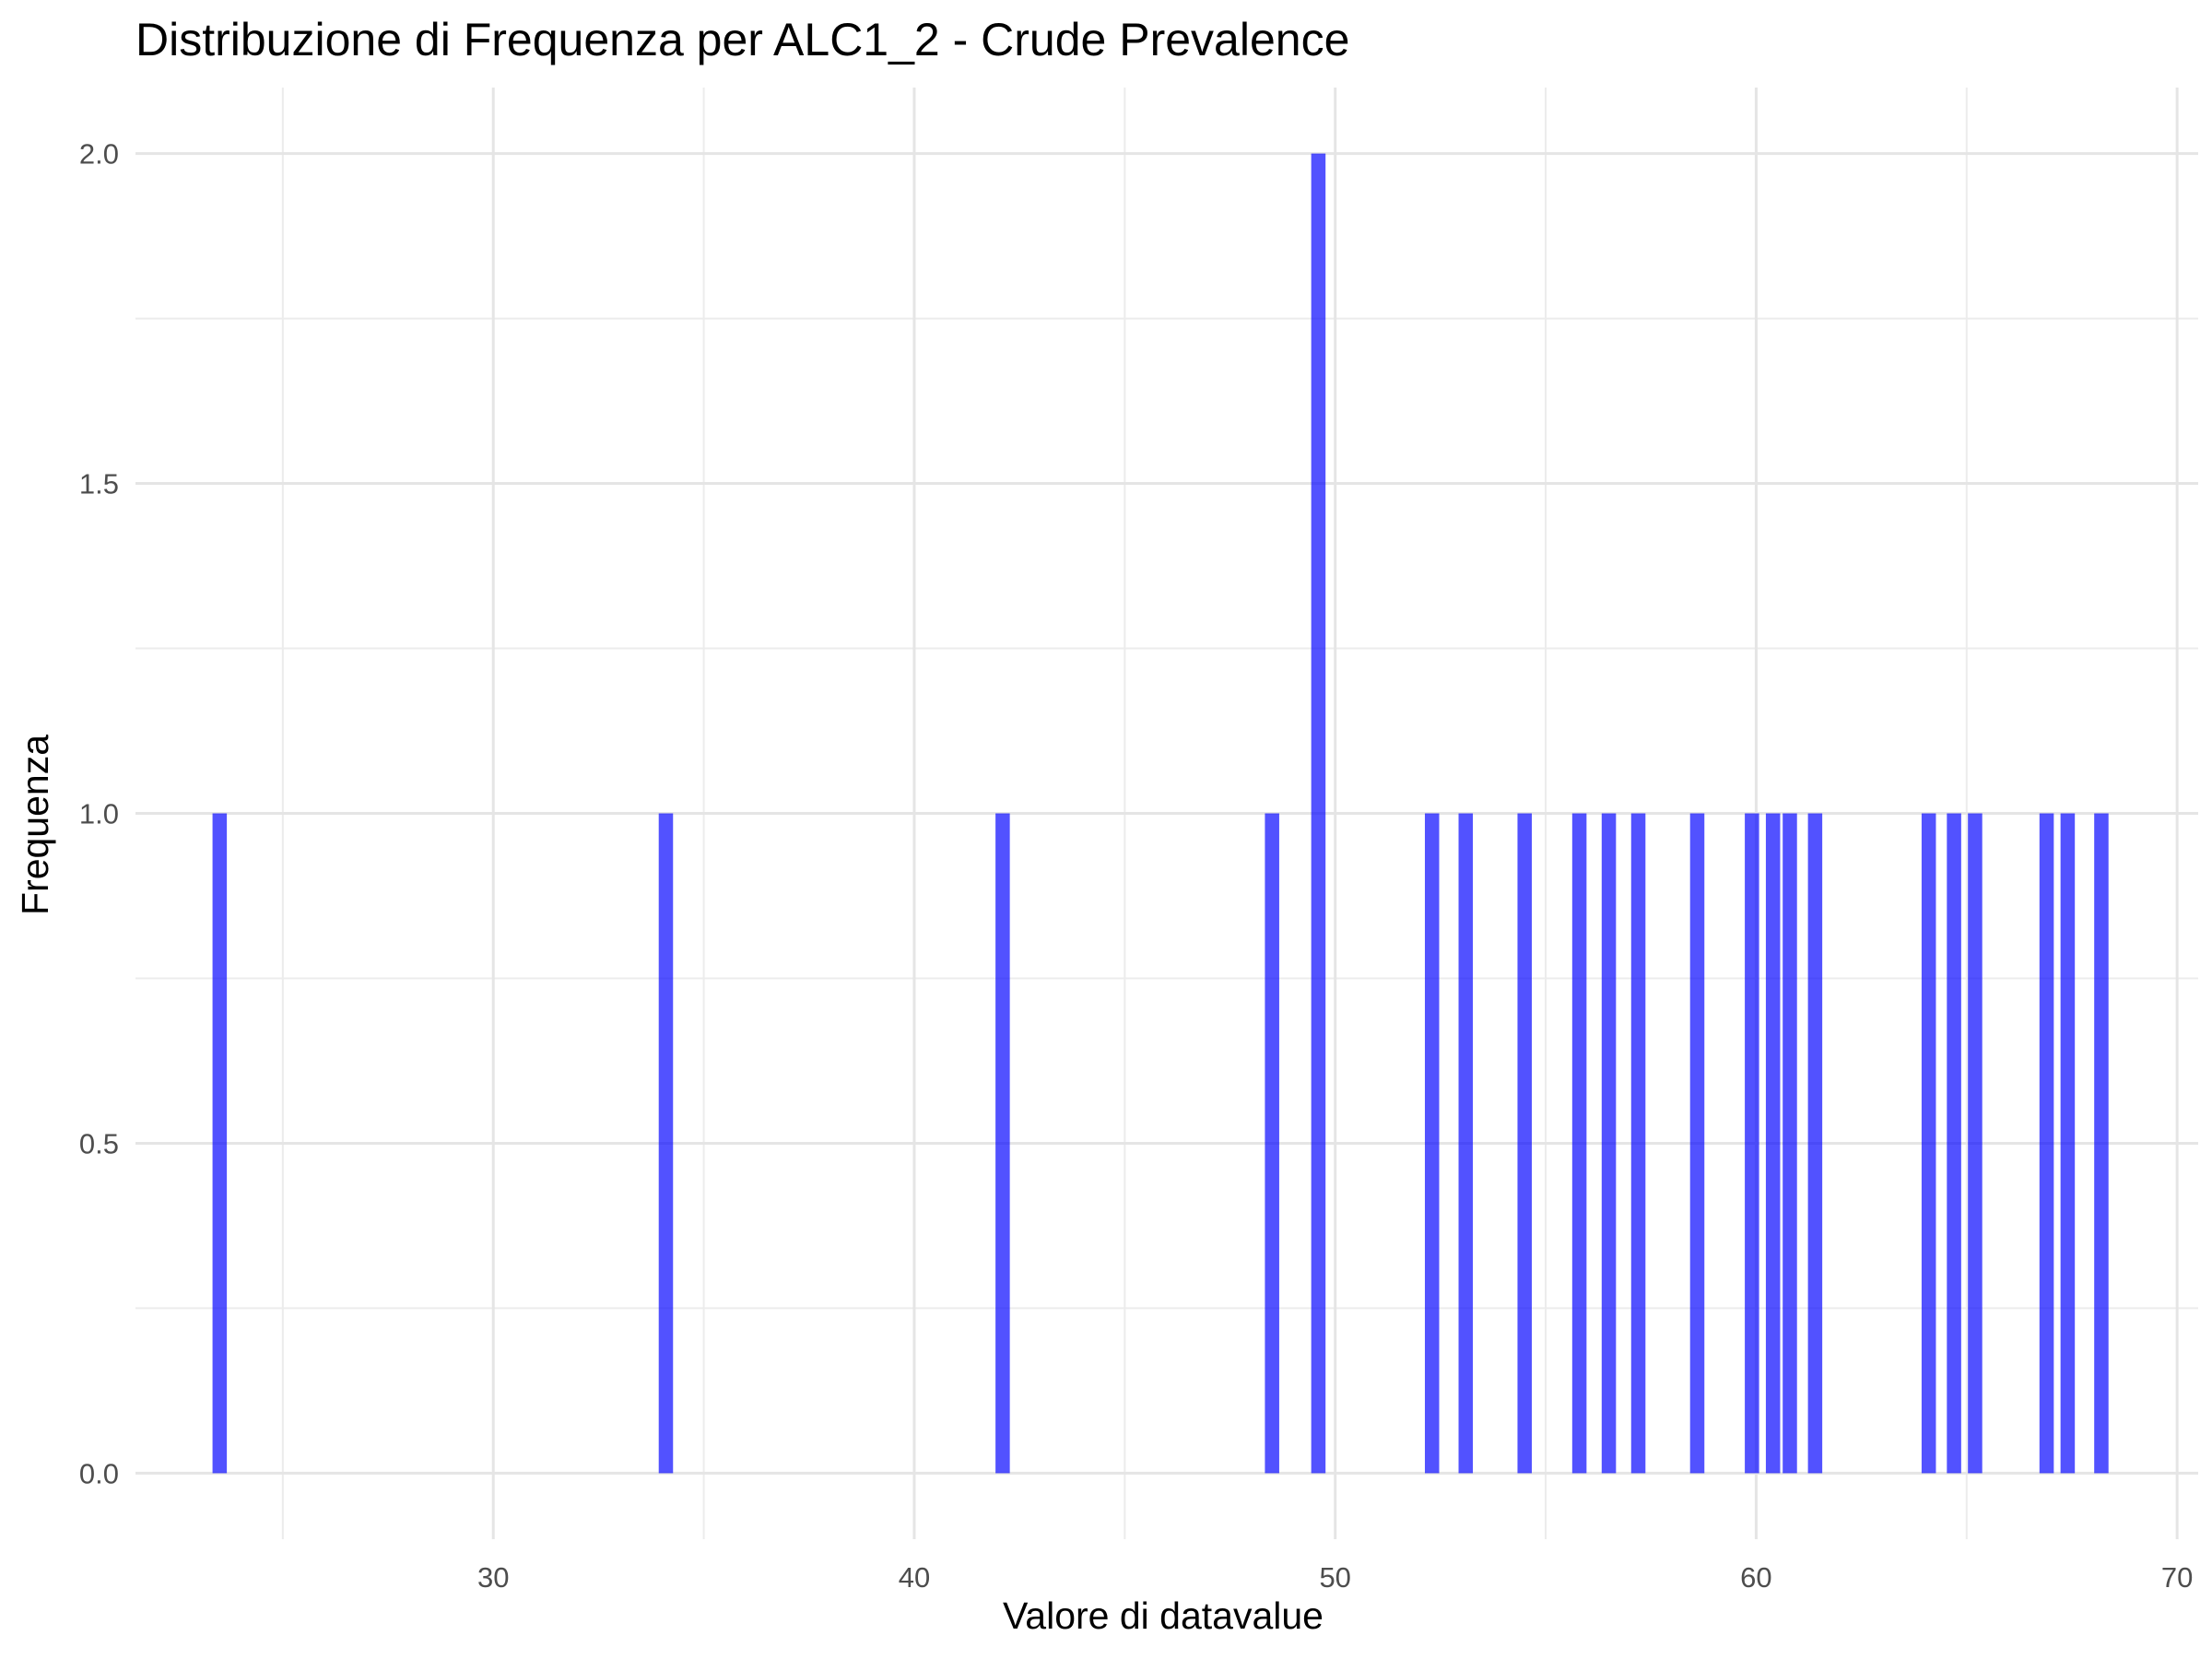 This screenshot has width=2212, height=1659. I want to click on y-tick-label: 1.5, so click(99, 484).